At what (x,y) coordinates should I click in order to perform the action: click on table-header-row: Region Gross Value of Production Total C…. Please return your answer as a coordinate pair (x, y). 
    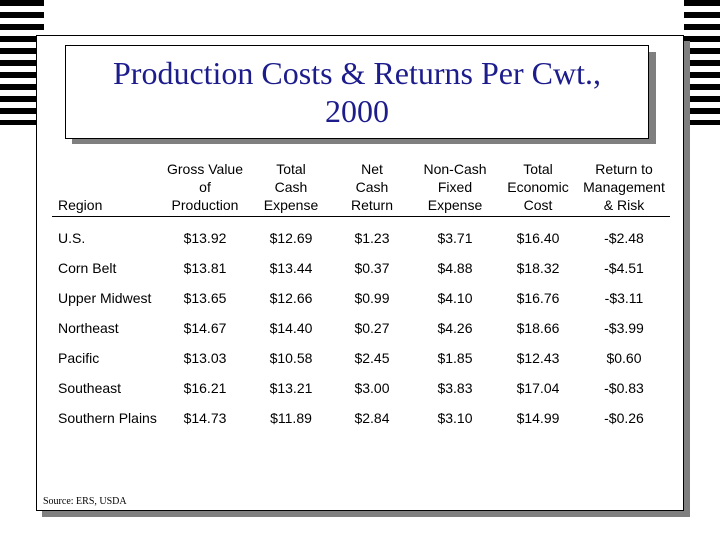
    Looking at the image, I should click on (361, 188).